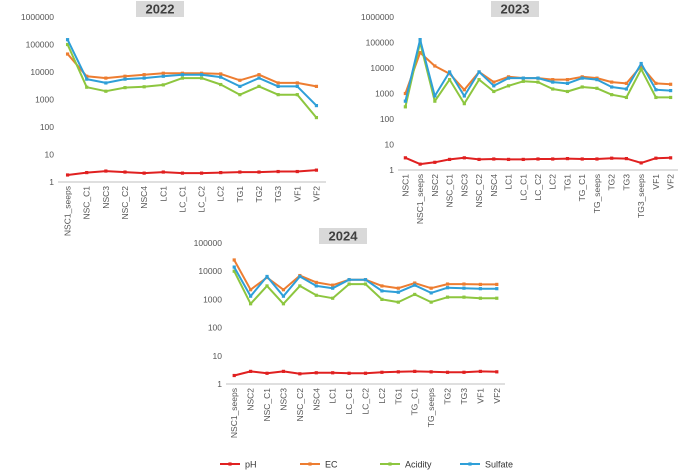  What do you see at coordinates (398, 396) in the screenshot?
I see `x-tick-label: TG1` at bounding box center [398, 396].